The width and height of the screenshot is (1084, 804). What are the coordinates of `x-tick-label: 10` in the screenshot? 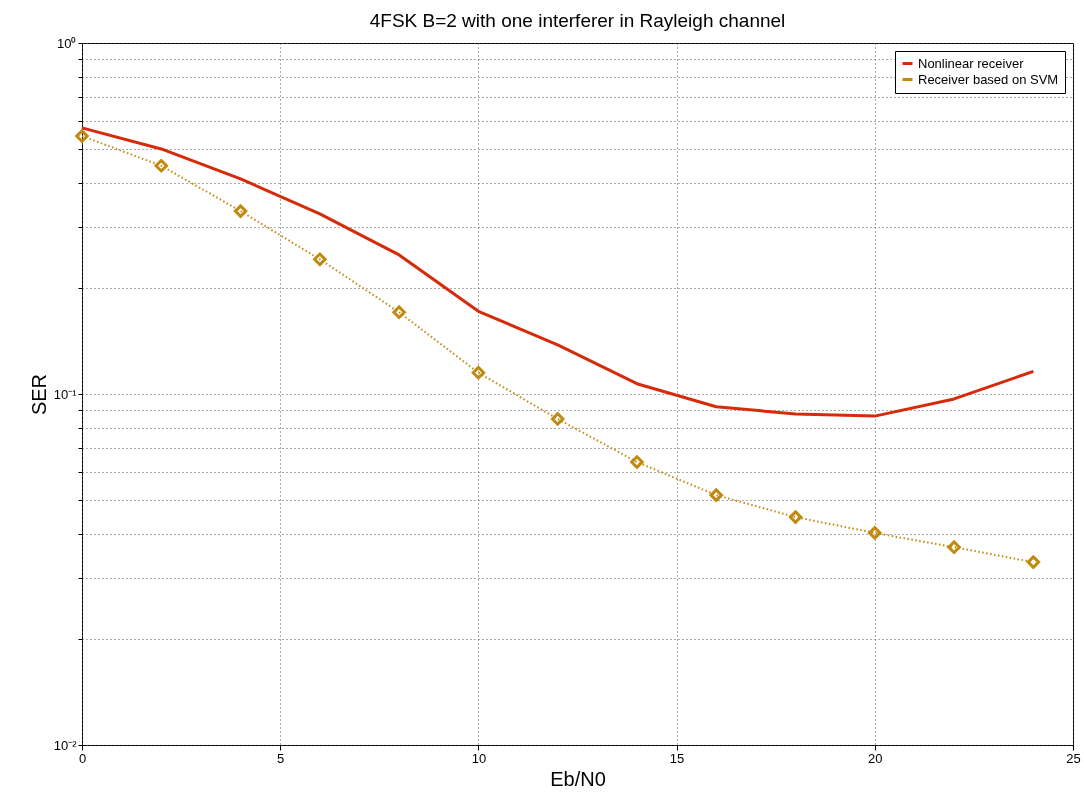 It's located at (479, 758).